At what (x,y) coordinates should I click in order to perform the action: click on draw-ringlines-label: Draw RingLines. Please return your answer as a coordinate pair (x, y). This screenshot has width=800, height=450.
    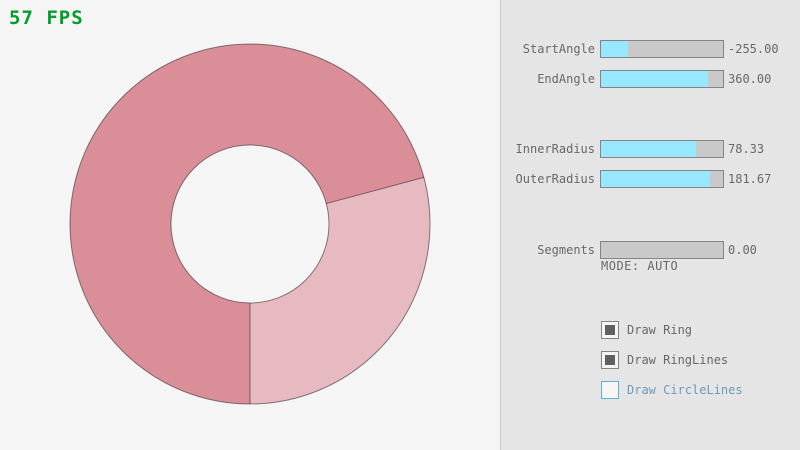
    Looking at the image, I should click on (678, 360).